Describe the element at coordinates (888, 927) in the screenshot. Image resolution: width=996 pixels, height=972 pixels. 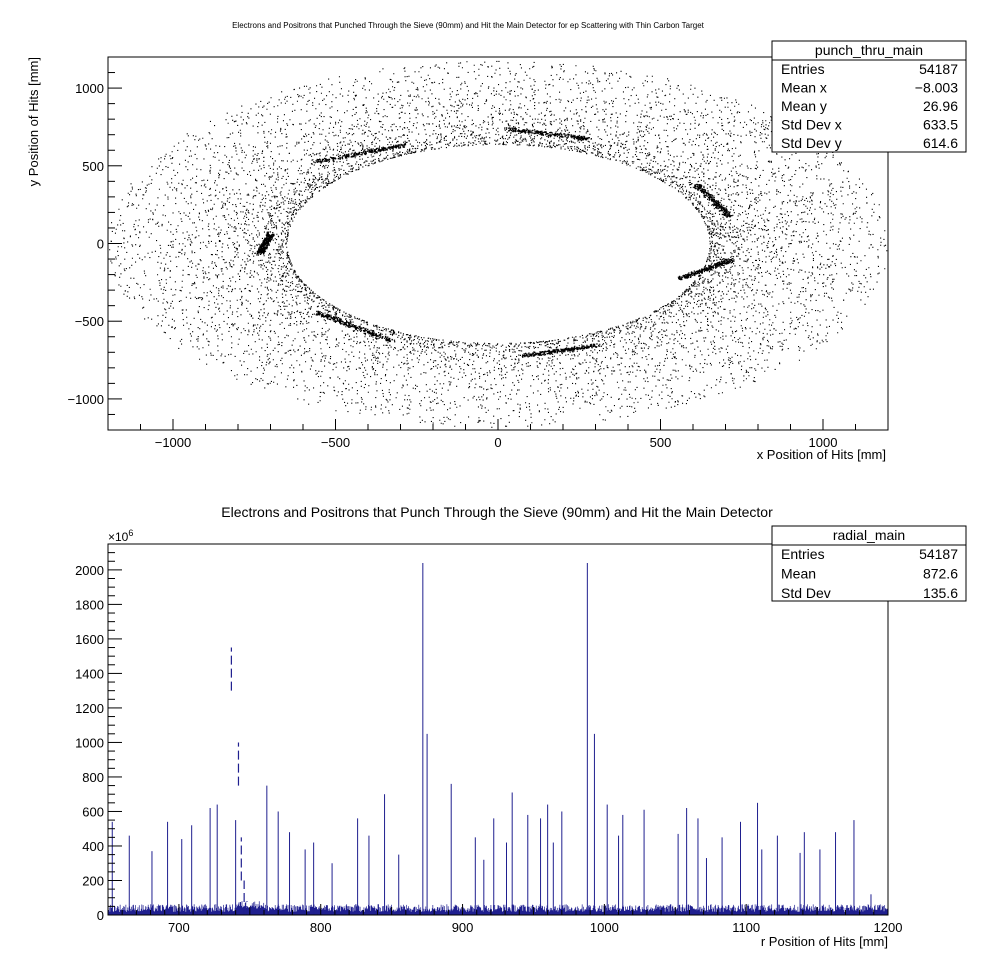
I see `histogram-x-tick-label: 1200` at that location.